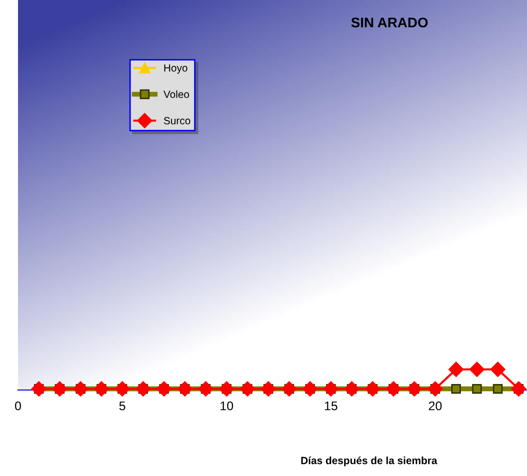 This screenshot has height=476, width=527. I want to click on chart-title: SIN ARADO, so click(389, 23).